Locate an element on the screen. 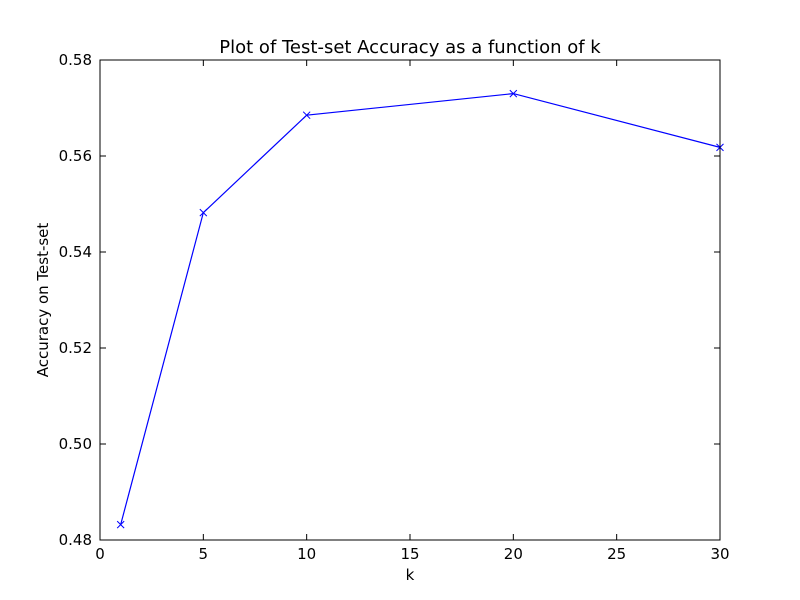 This screenshot has height=600, width=800. x-axis-label: k is located at coordinates (410, 575).